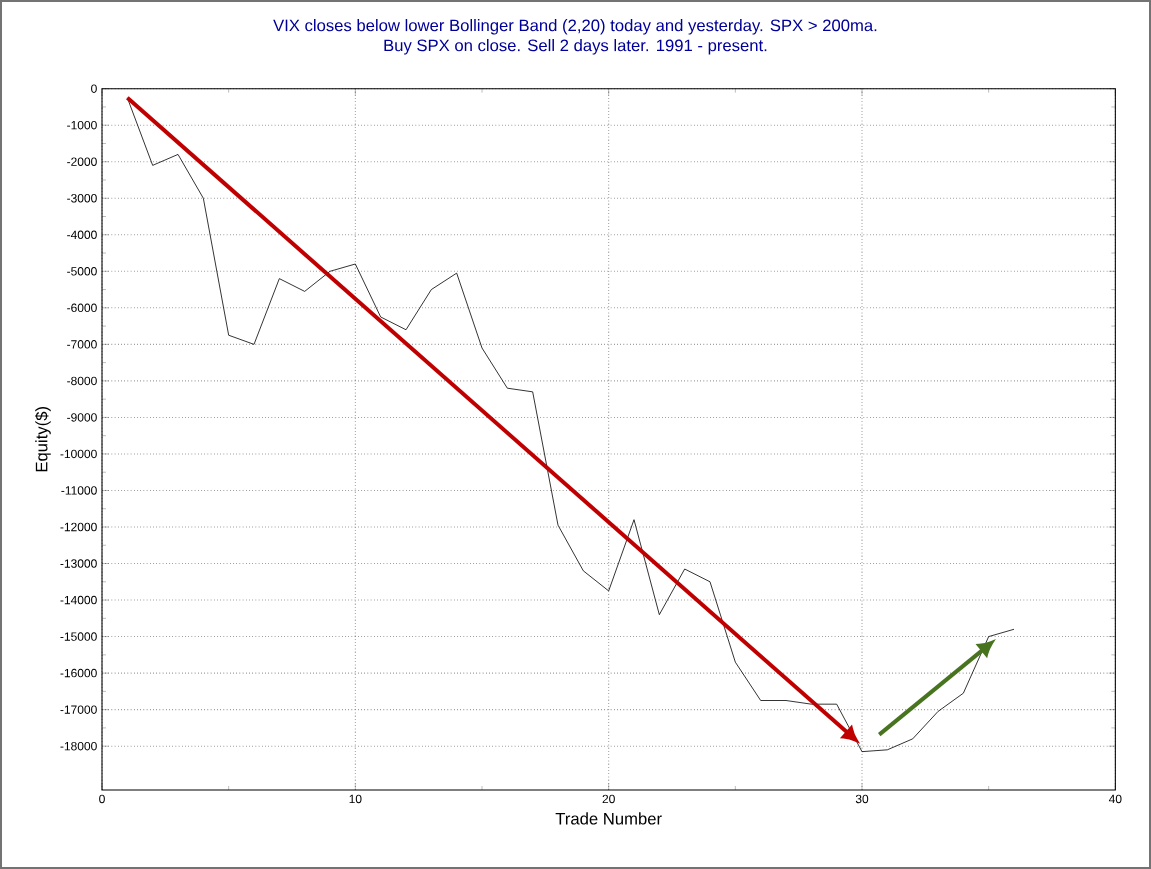 Image resolution: width=1151 pixels, height=869 pixels. Describe the element at coordinates (82, 161) in the screenshot. I see `y-tick-label: -2000` at that location.